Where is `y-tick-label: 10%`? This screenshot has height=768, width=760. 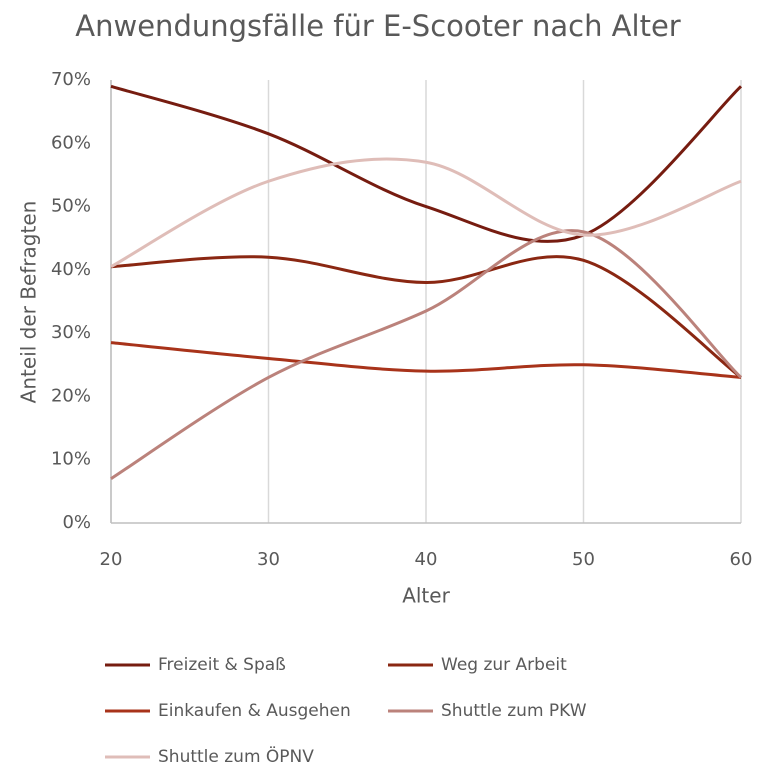
y-tick-label: 10% is located at coordinates (71, 459).